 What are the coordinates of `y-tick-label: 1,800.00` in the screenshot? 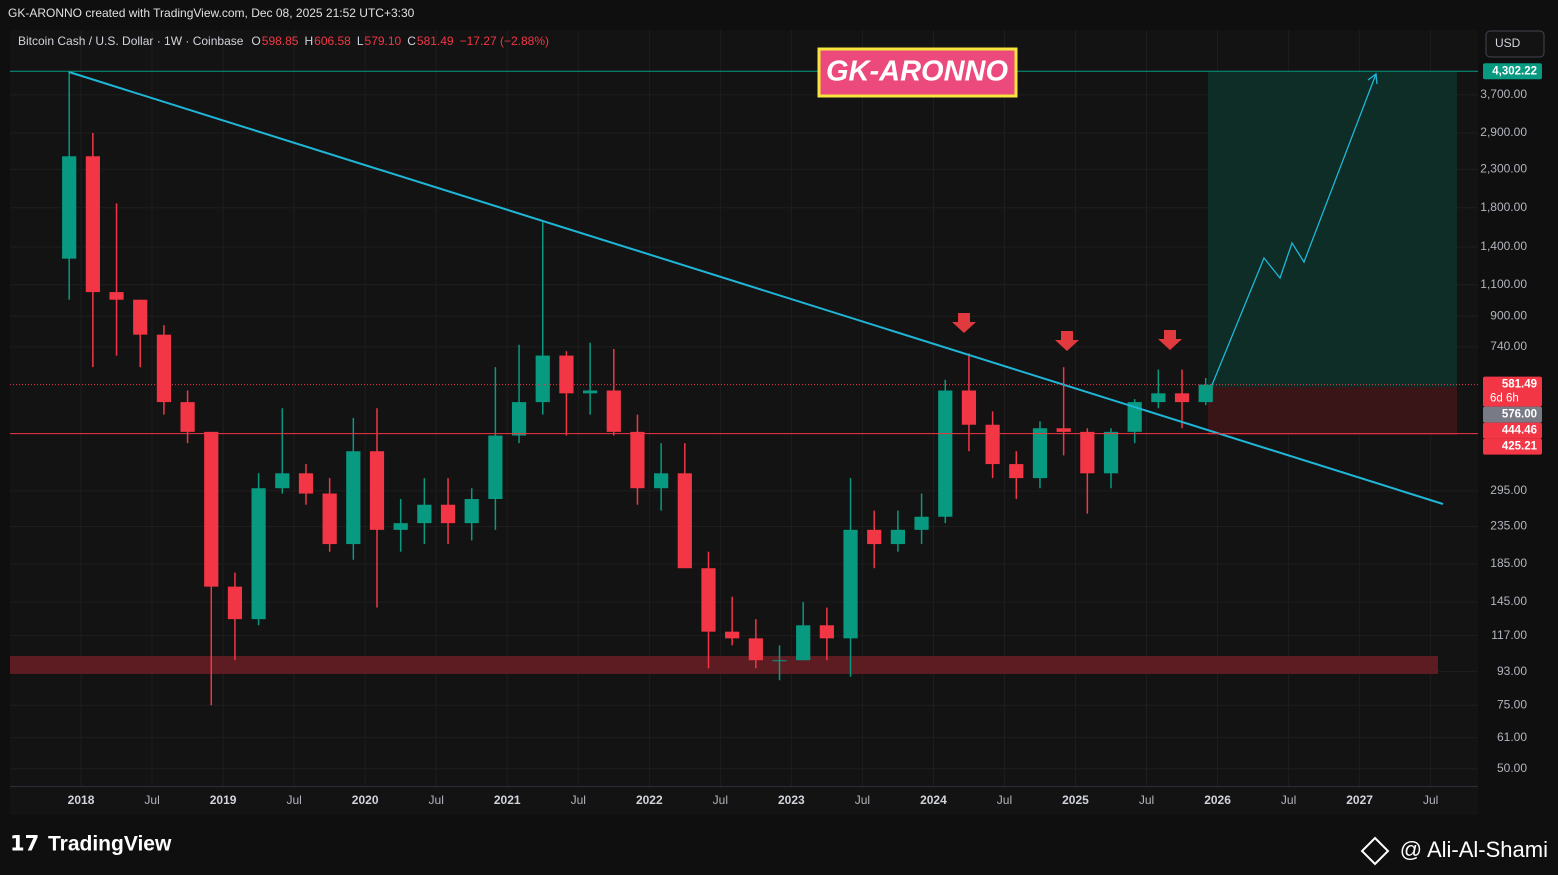 It's located at (1503, 207).